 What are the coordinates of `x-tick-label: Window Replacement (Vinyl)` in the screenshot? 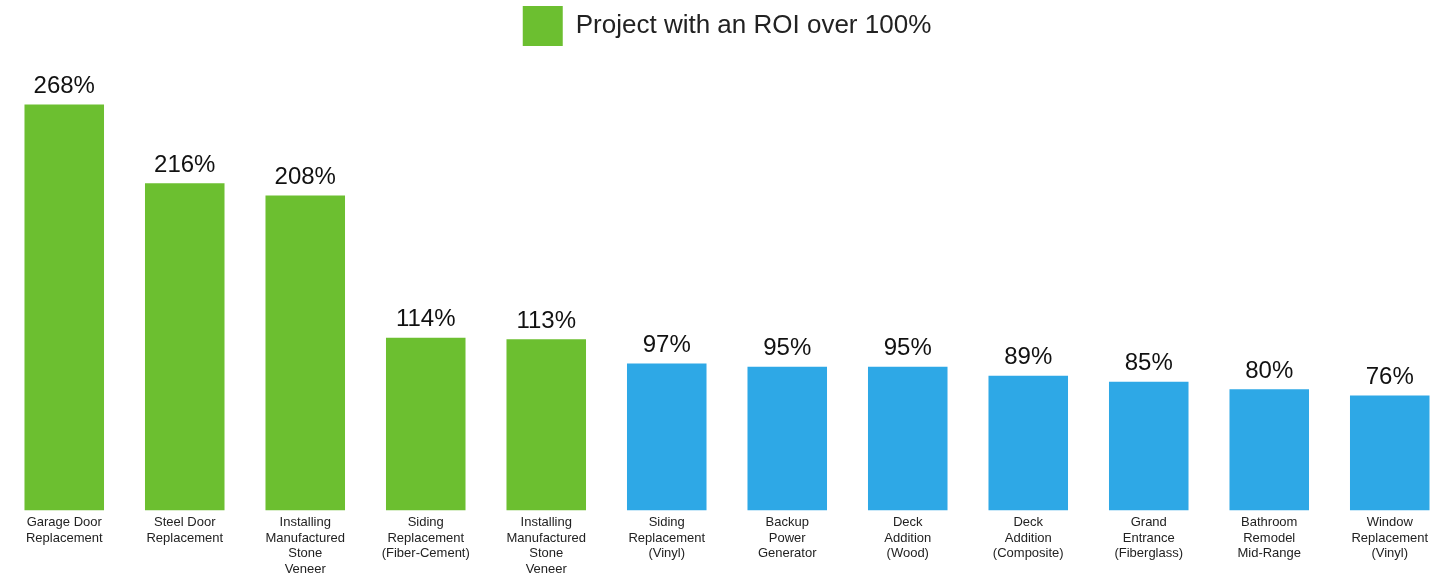 It's located at (1390, 537).